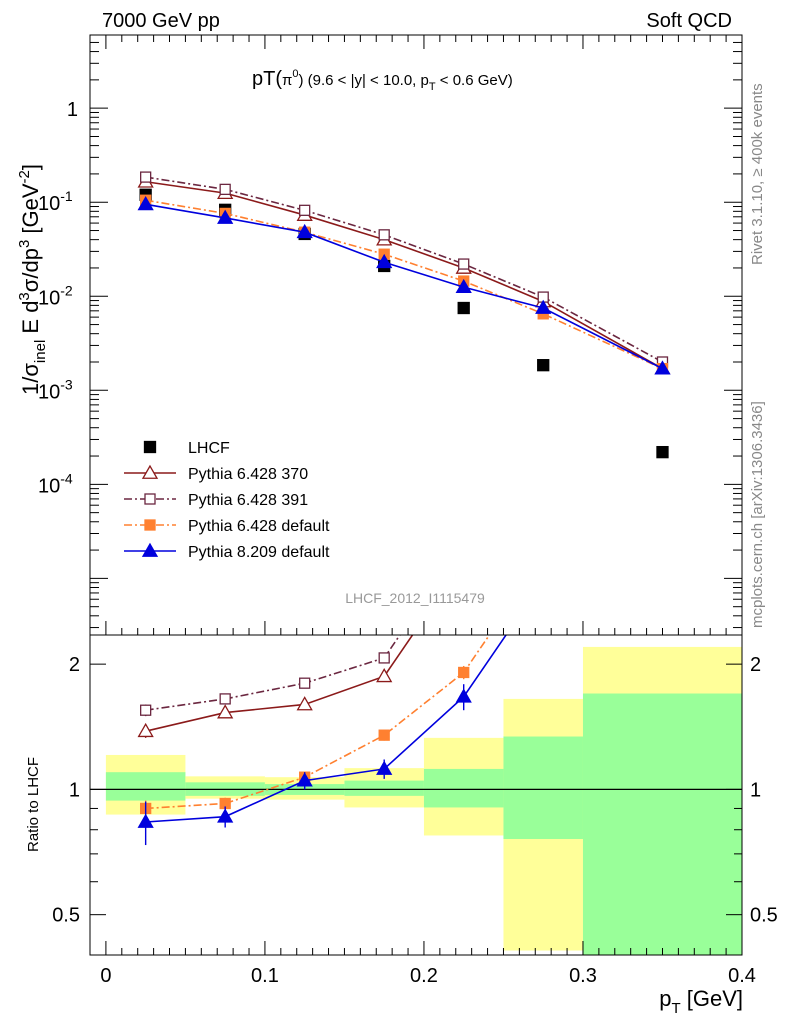 This screenshot has width=786, height=1024. Describe the element at coordinates (415, 598) in the screenshot. I see `analysis-id: LHCF_2012_I1115479` at that location.